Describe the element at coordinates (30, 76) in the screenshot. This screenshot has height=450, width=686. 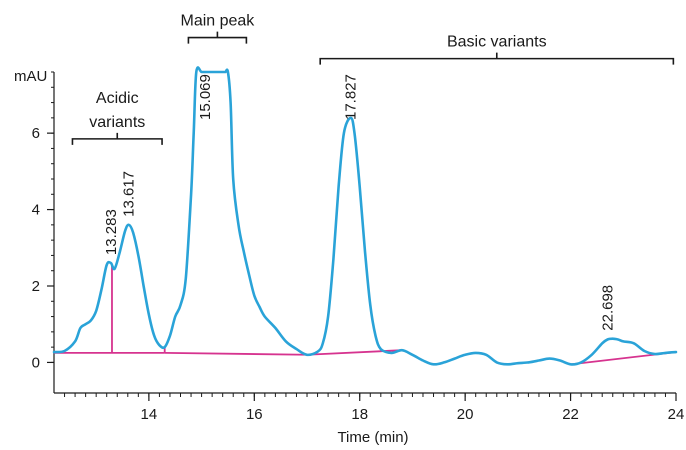
I see `y-axis-title: mAU` at that location.